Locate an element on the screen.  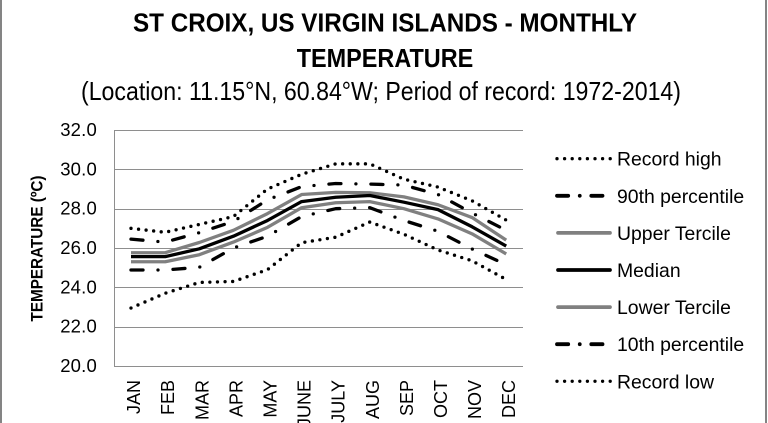
svg-text: 20.0 is located at coordinates (78, 365).